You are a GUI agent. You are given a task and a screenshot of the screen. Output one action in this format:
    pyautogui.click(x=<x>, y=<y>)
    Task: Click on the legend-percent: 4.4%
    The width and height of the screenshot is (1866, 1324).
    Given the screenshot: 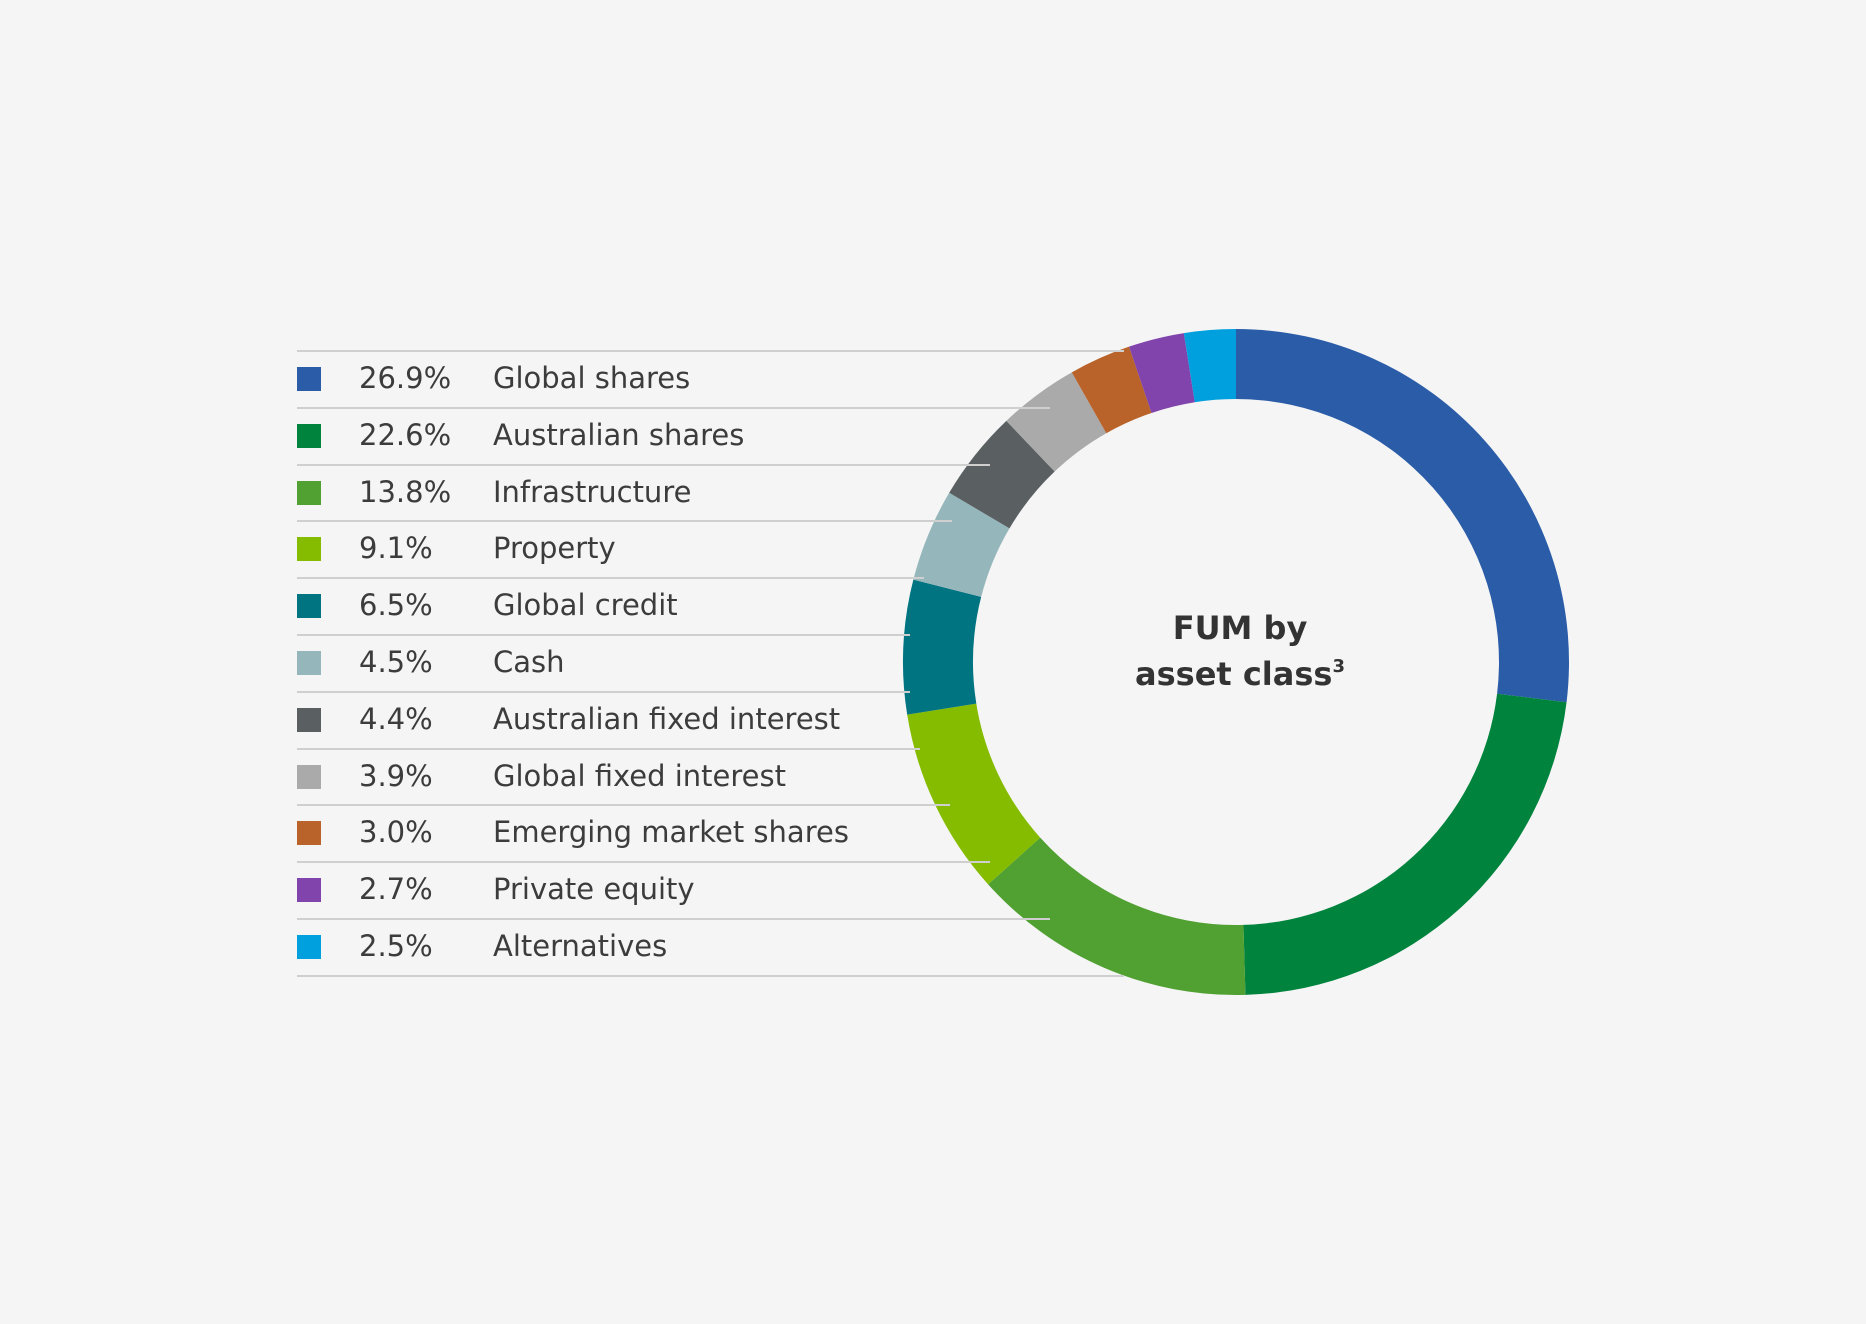 What is the action you would take?
    pyautogui.click(x=396, y=719)
    